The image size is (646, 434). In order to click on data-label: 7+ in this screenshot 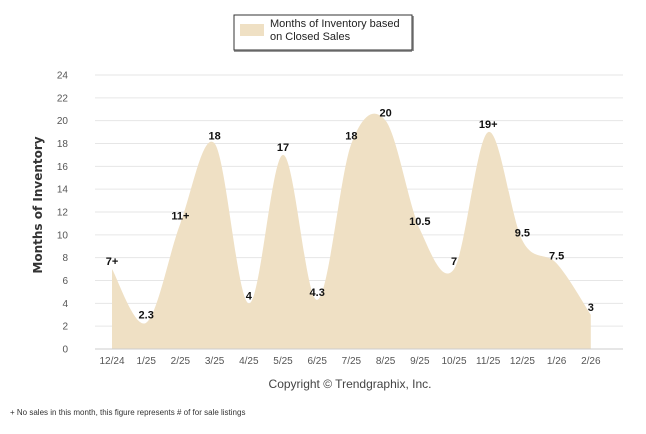, I will do `click(112, 262)`.